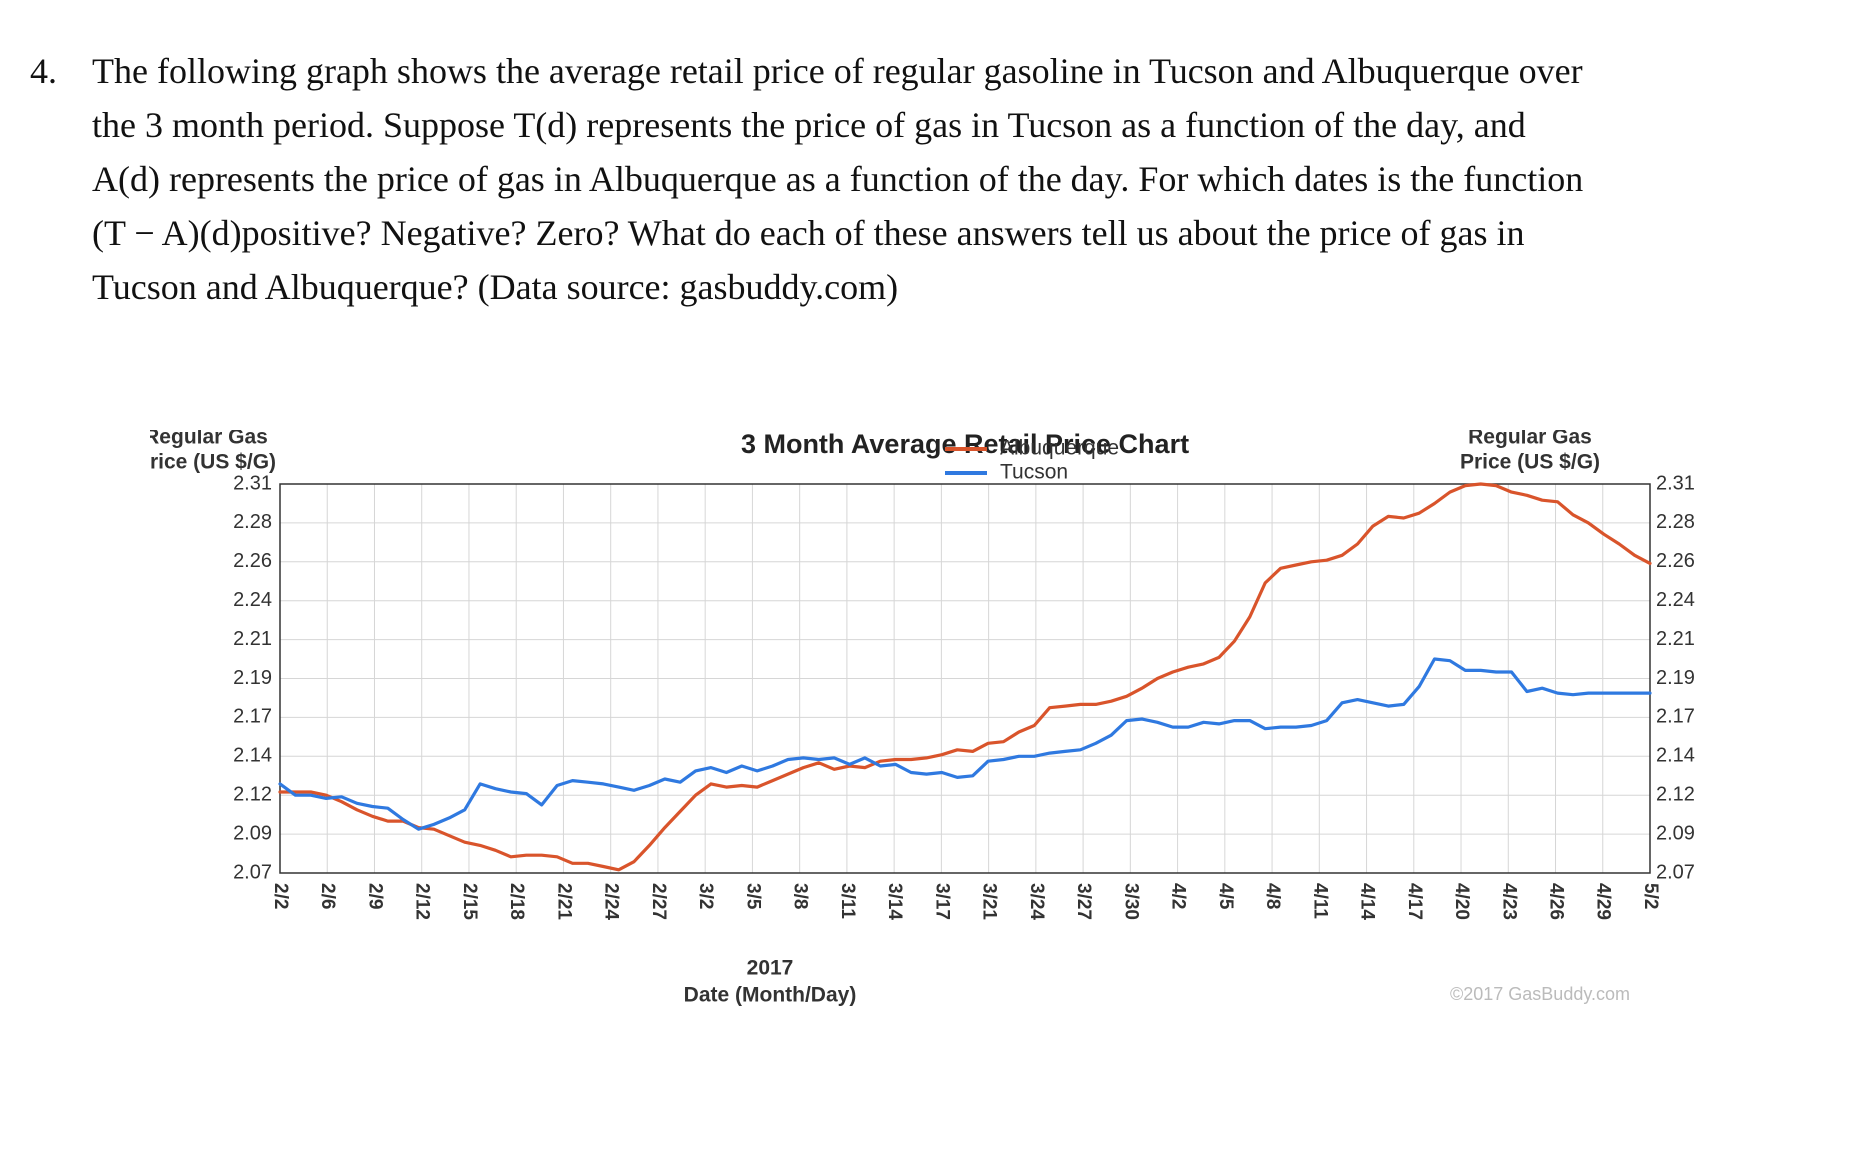 This screenshot has width=1866, height=1170. I want to click on x-tick-label: 2/2, so click(280, 896).